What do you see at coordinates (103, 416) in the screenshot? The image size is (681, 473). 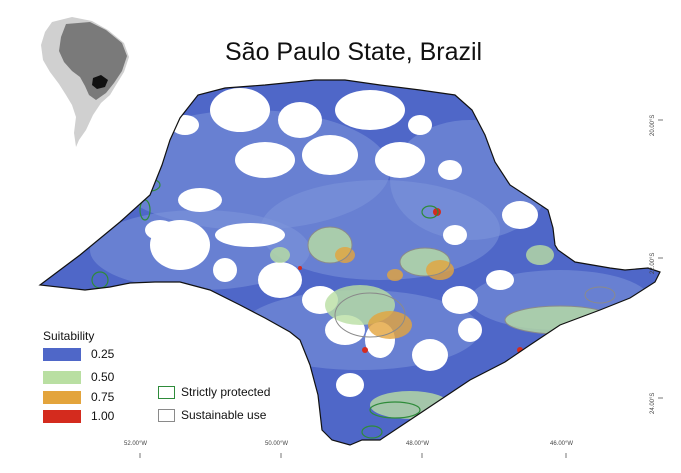 I see `legend-label: 1.00` at bounding box center [103, 416].